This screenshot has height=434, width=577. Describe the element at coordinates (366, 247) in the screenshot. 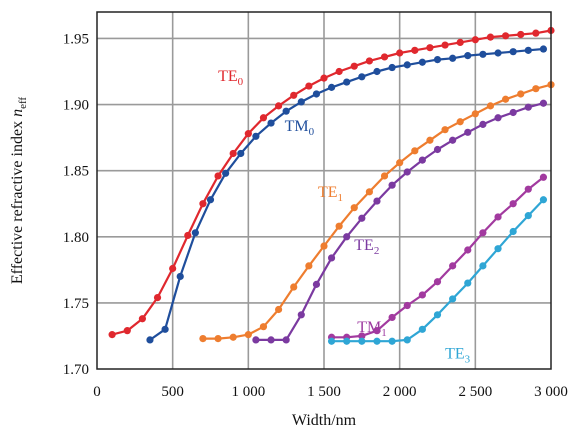

I see `series-label: TE2` at that location.